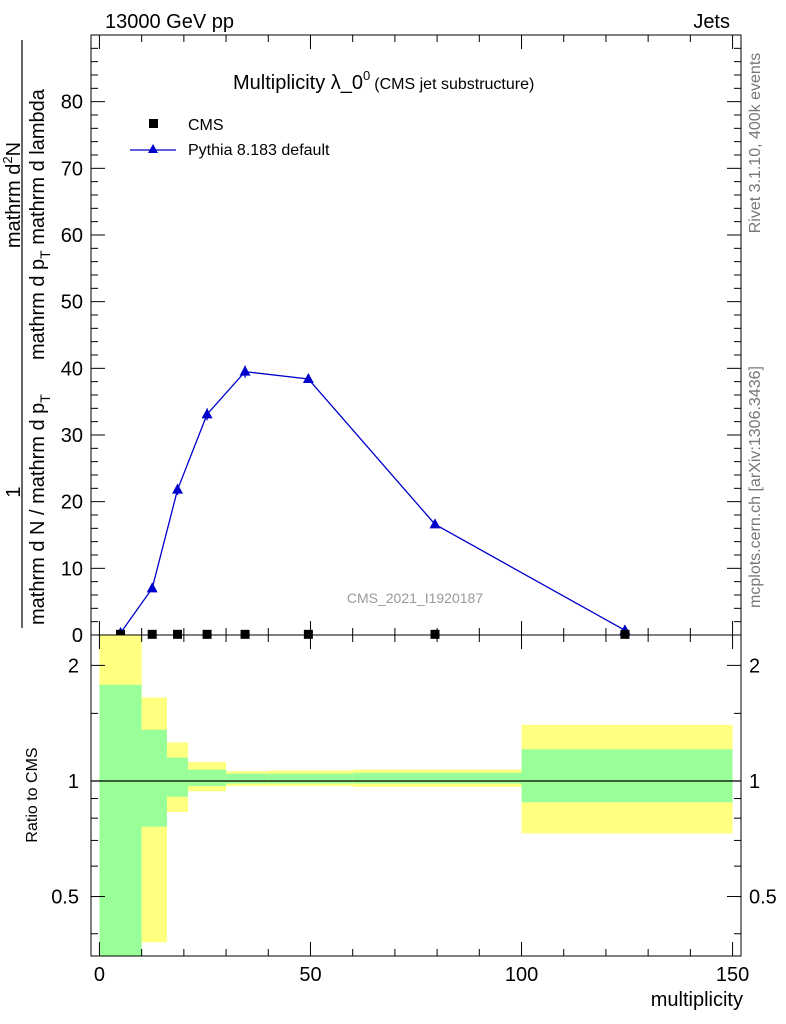 The height and width of the screenshot is (1024, 786). Describe the element at coordinates (711, 22) in the screenshot. I see `header-right: Jets` at that location.